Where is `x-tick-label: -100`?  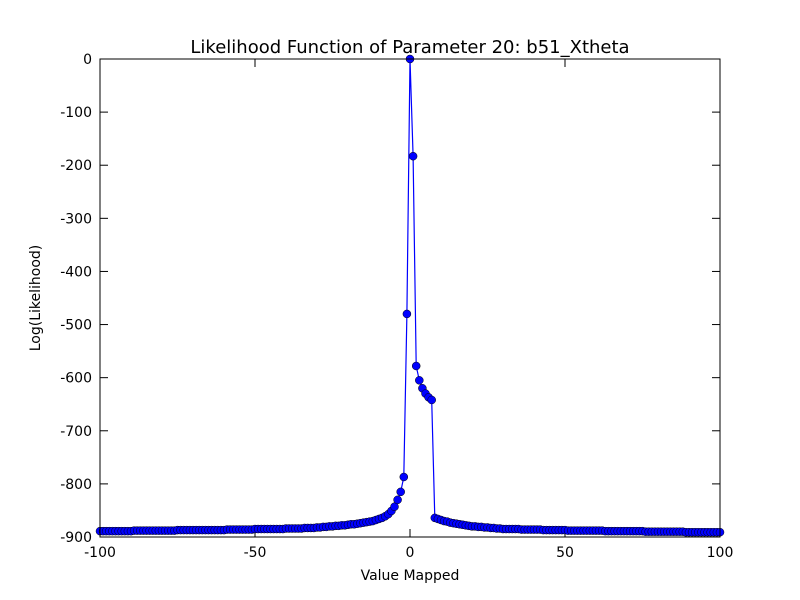 x-tick-label: -100 is located at coordinates (100, 553).